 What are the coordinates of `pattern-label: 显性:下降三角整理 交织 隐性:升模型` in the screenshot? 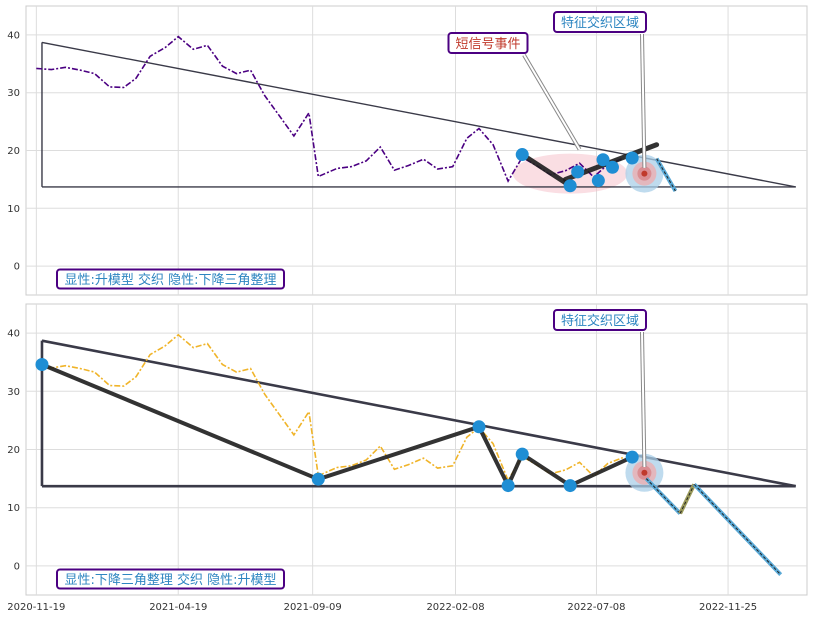 It's located at (170, 580).